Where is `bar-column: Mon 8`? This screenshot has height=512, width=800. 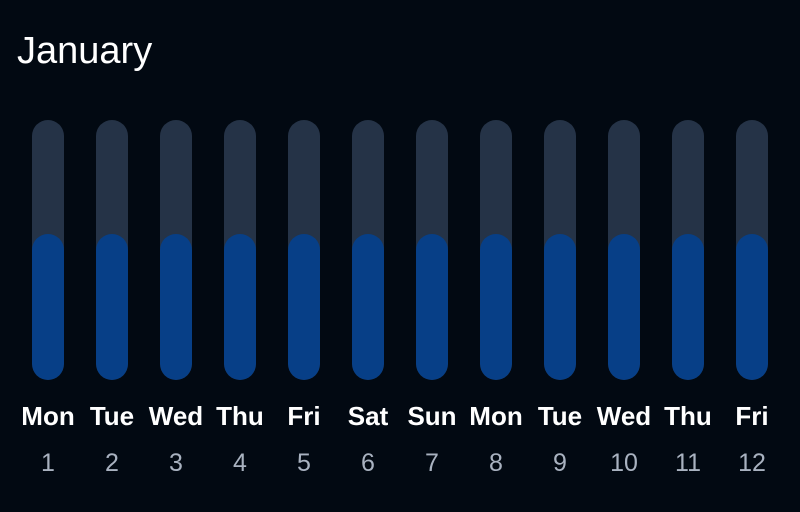 bar-column: Mon 8 is located at coordinates (496, 305).